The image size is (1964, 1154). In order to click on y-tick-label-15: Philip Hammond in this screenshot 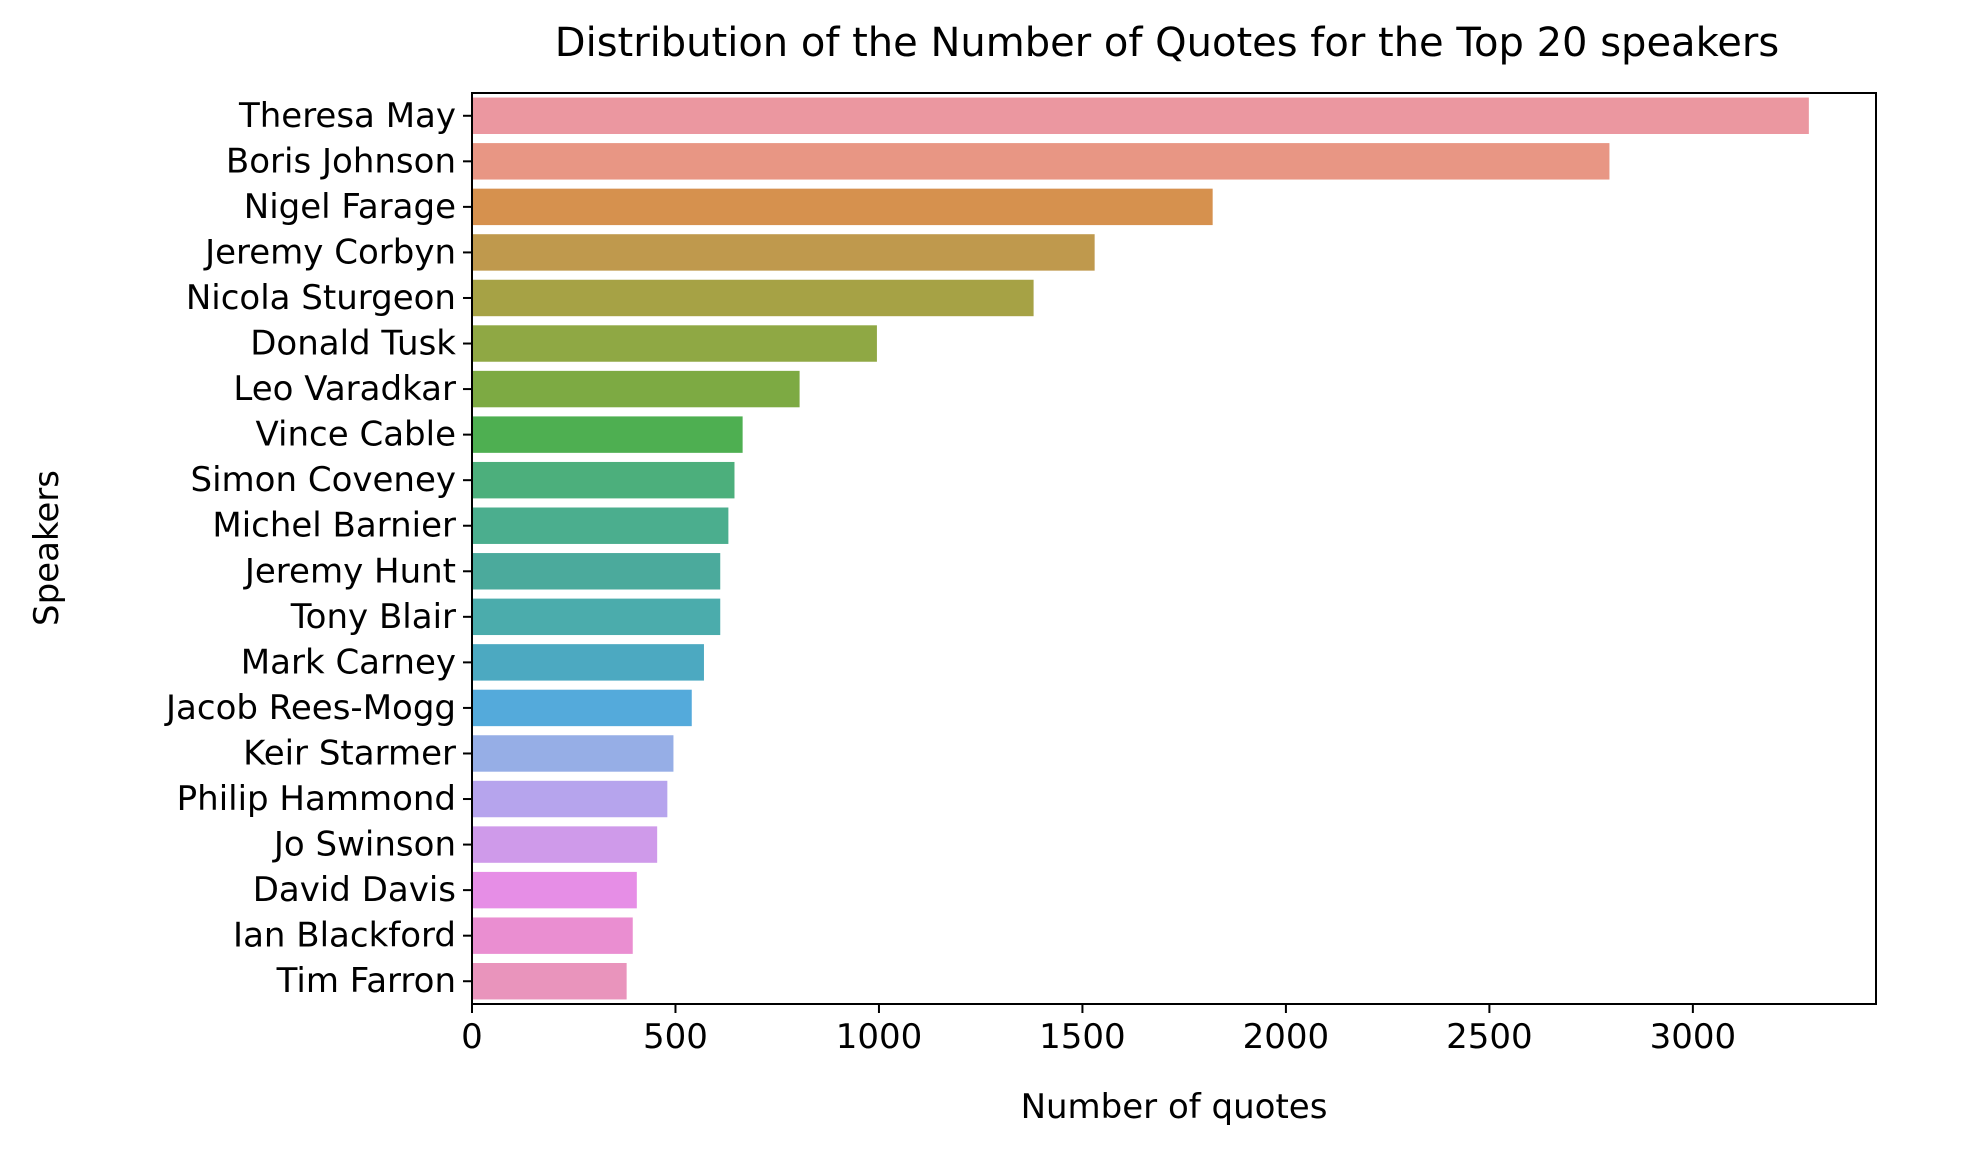, I will do `click(316, 799)`.